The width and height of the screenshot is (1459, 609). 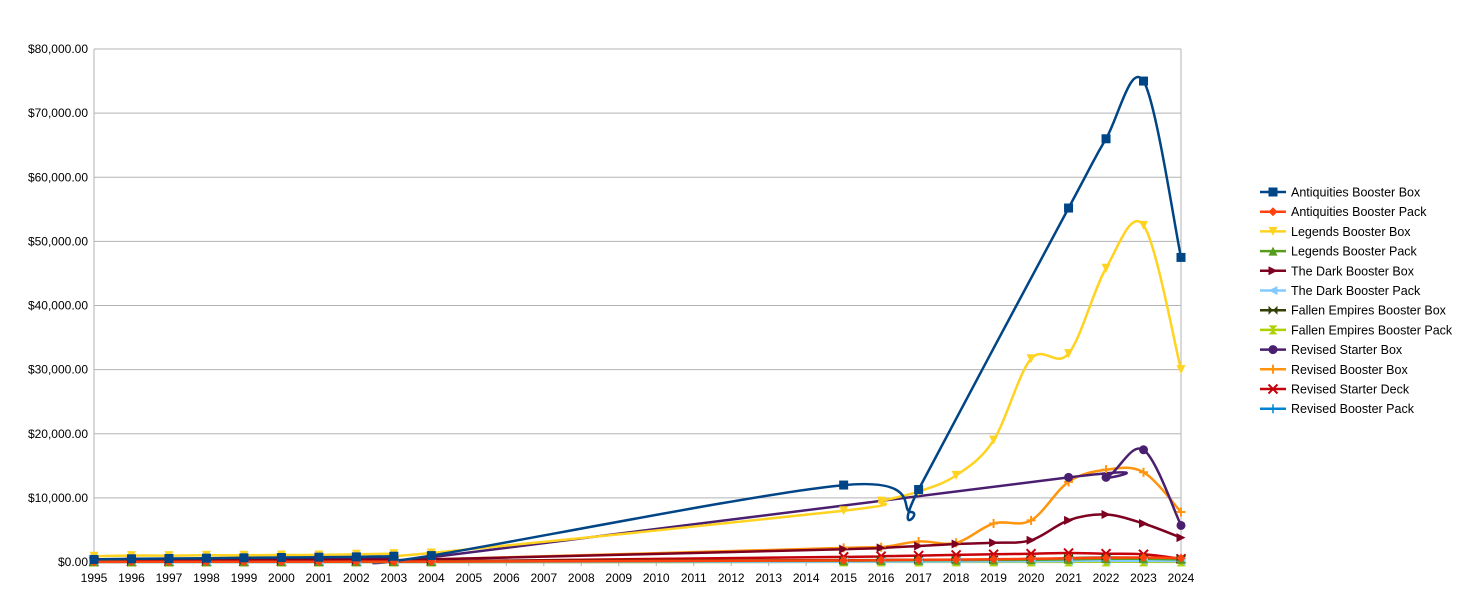 I want to click on legend-entry: Legends Booster Pack, so click(x=1339, y=252).